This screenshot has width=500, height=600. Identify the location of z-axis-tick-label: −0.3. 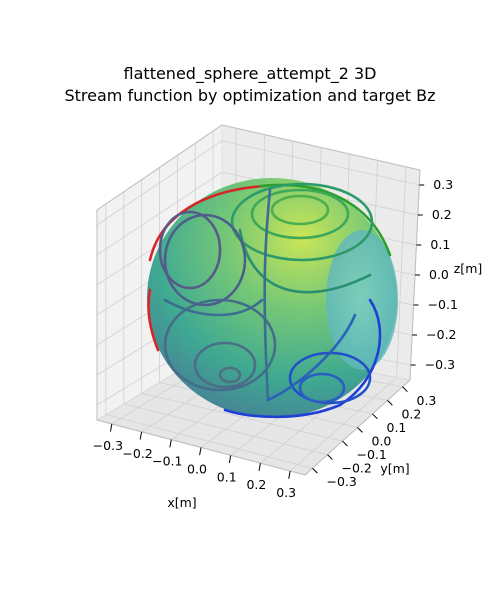
(440, 364).